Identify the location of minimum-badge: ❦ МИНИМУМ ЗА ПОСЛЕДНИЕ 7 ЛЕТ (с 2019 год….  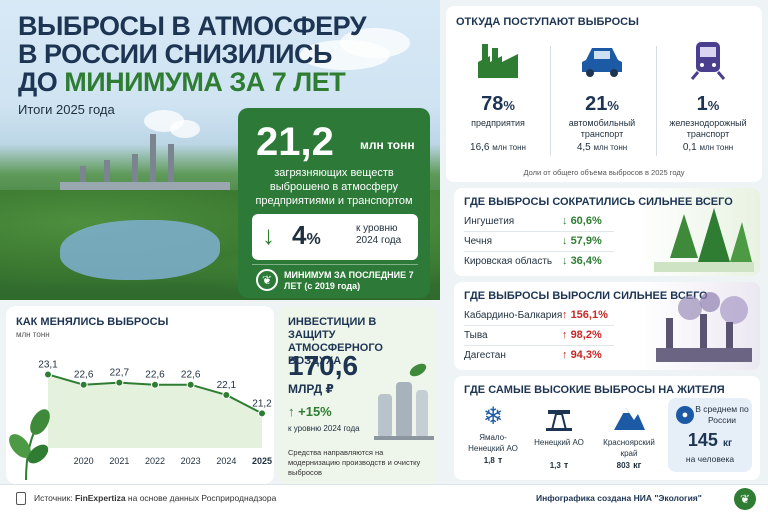
(335, 278).